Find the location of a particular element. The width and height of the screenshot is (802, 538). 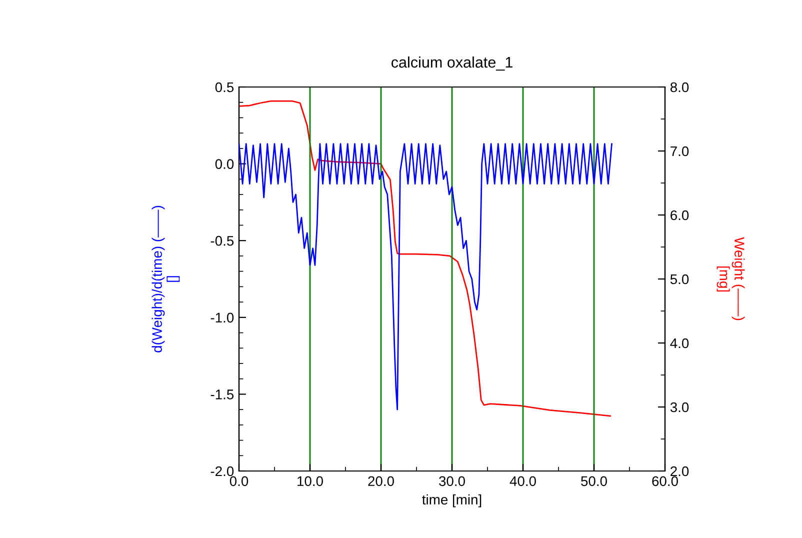

y-tick-label: 0.0 is located at coordinates (224, 164).